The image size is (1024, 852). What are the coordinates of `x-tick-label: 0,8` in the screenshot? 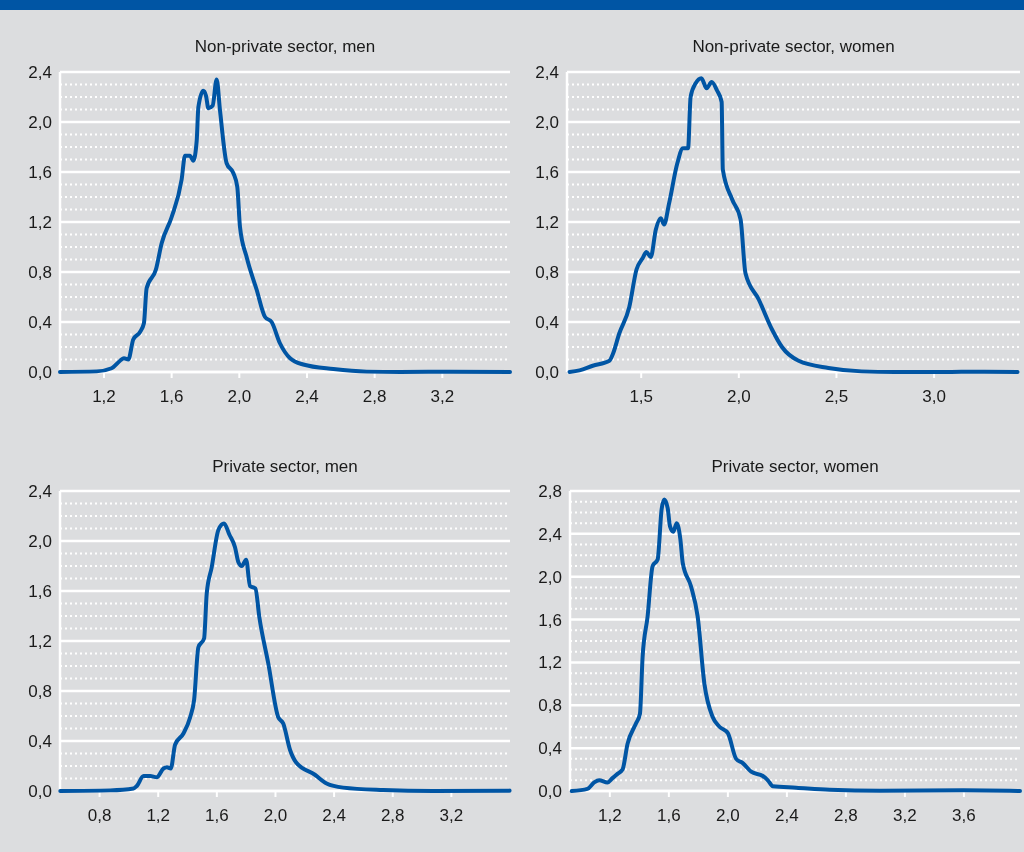 It's located at (99, 815).